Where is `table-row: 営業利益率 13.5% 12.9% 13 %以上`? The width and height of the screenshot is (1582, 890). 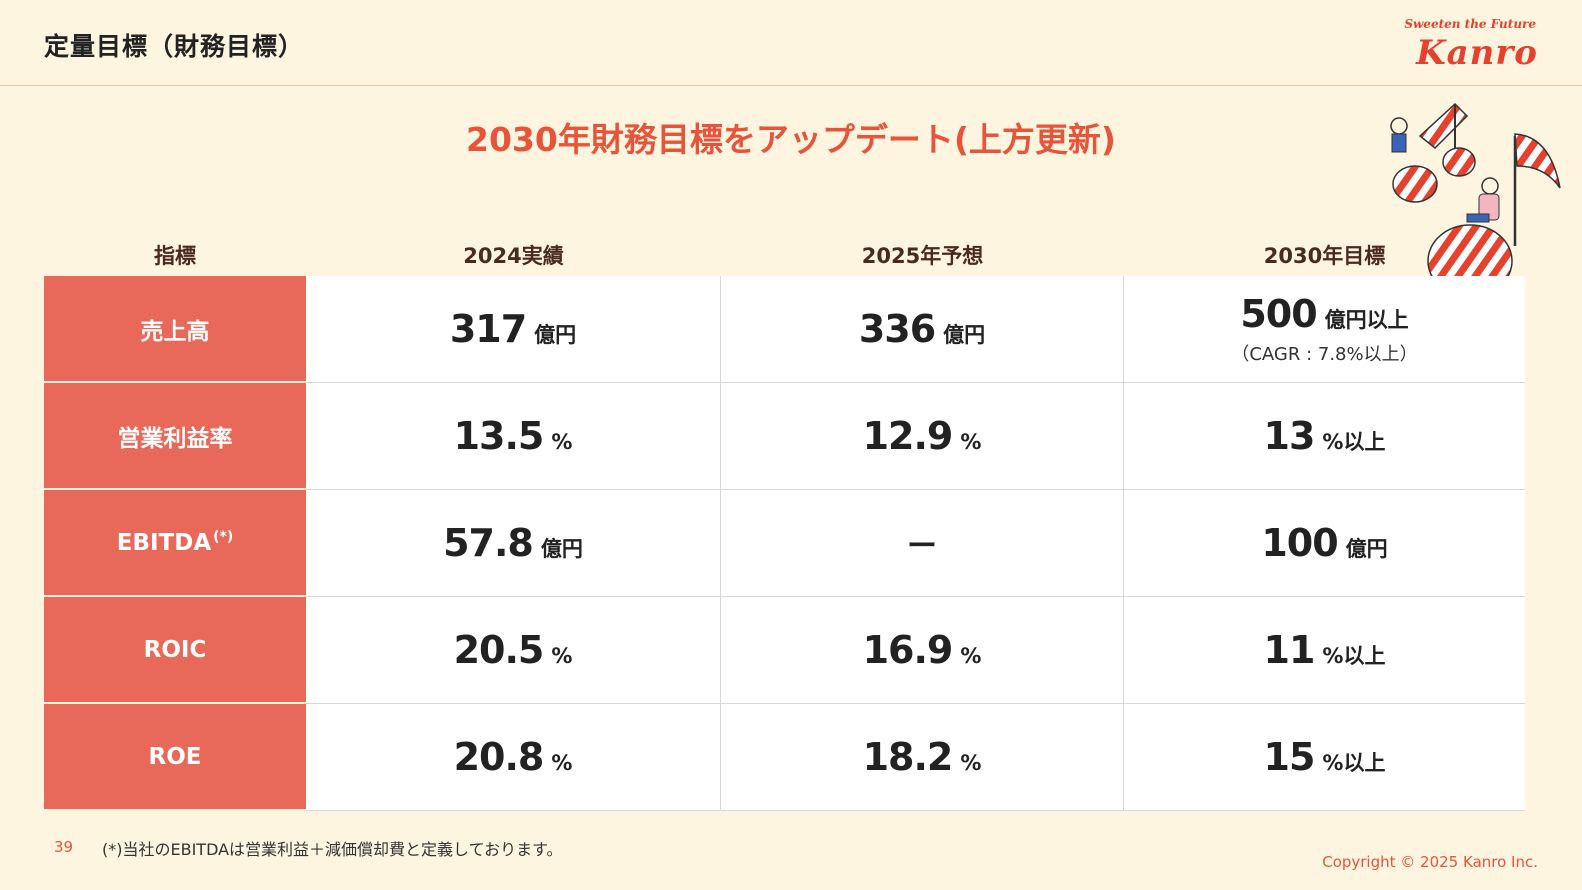
table-row: 営業利益率 13.5% 12.9% 13 %以上 is located at coordinates (791, 436).